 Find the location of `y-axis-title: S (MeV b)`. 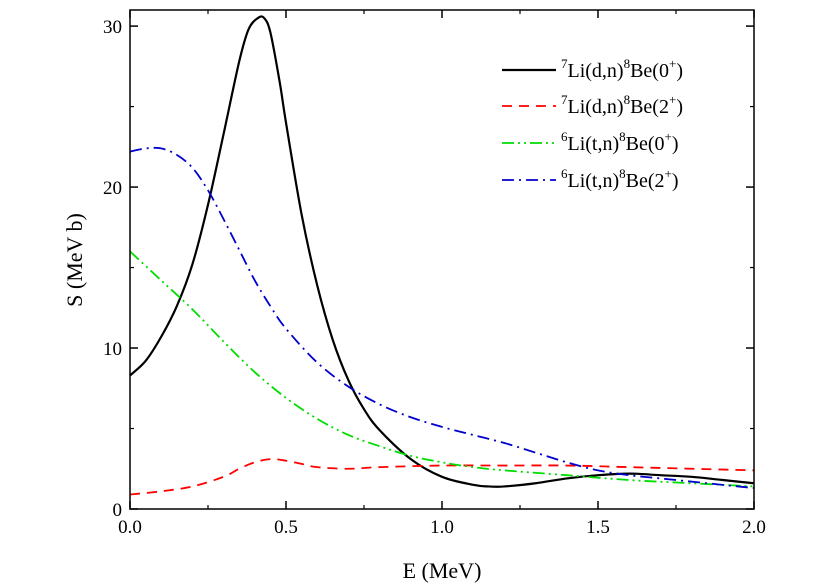

y-axis-title: S (MeV b) is located at coordinates (74, 260).